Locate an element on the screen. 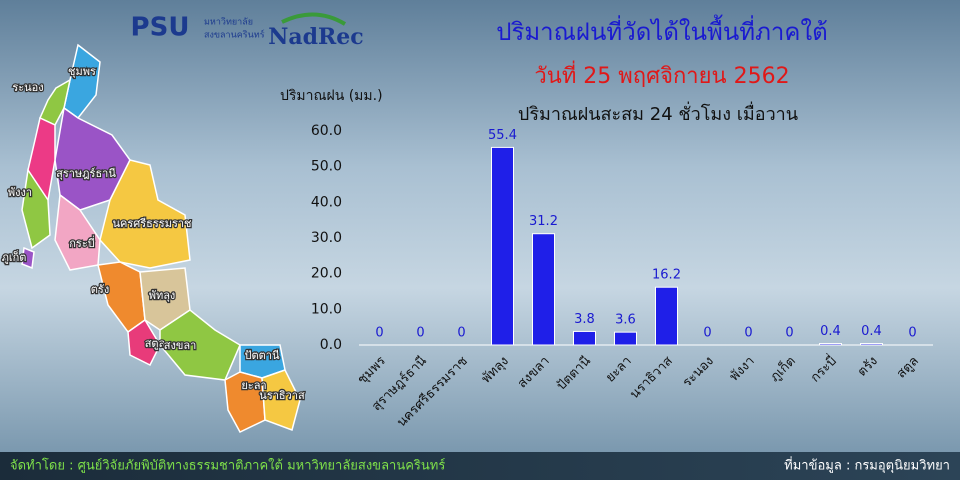 The height and width of the screenshot is (480, 960). logo-arc is located at coordinates (314, 19).